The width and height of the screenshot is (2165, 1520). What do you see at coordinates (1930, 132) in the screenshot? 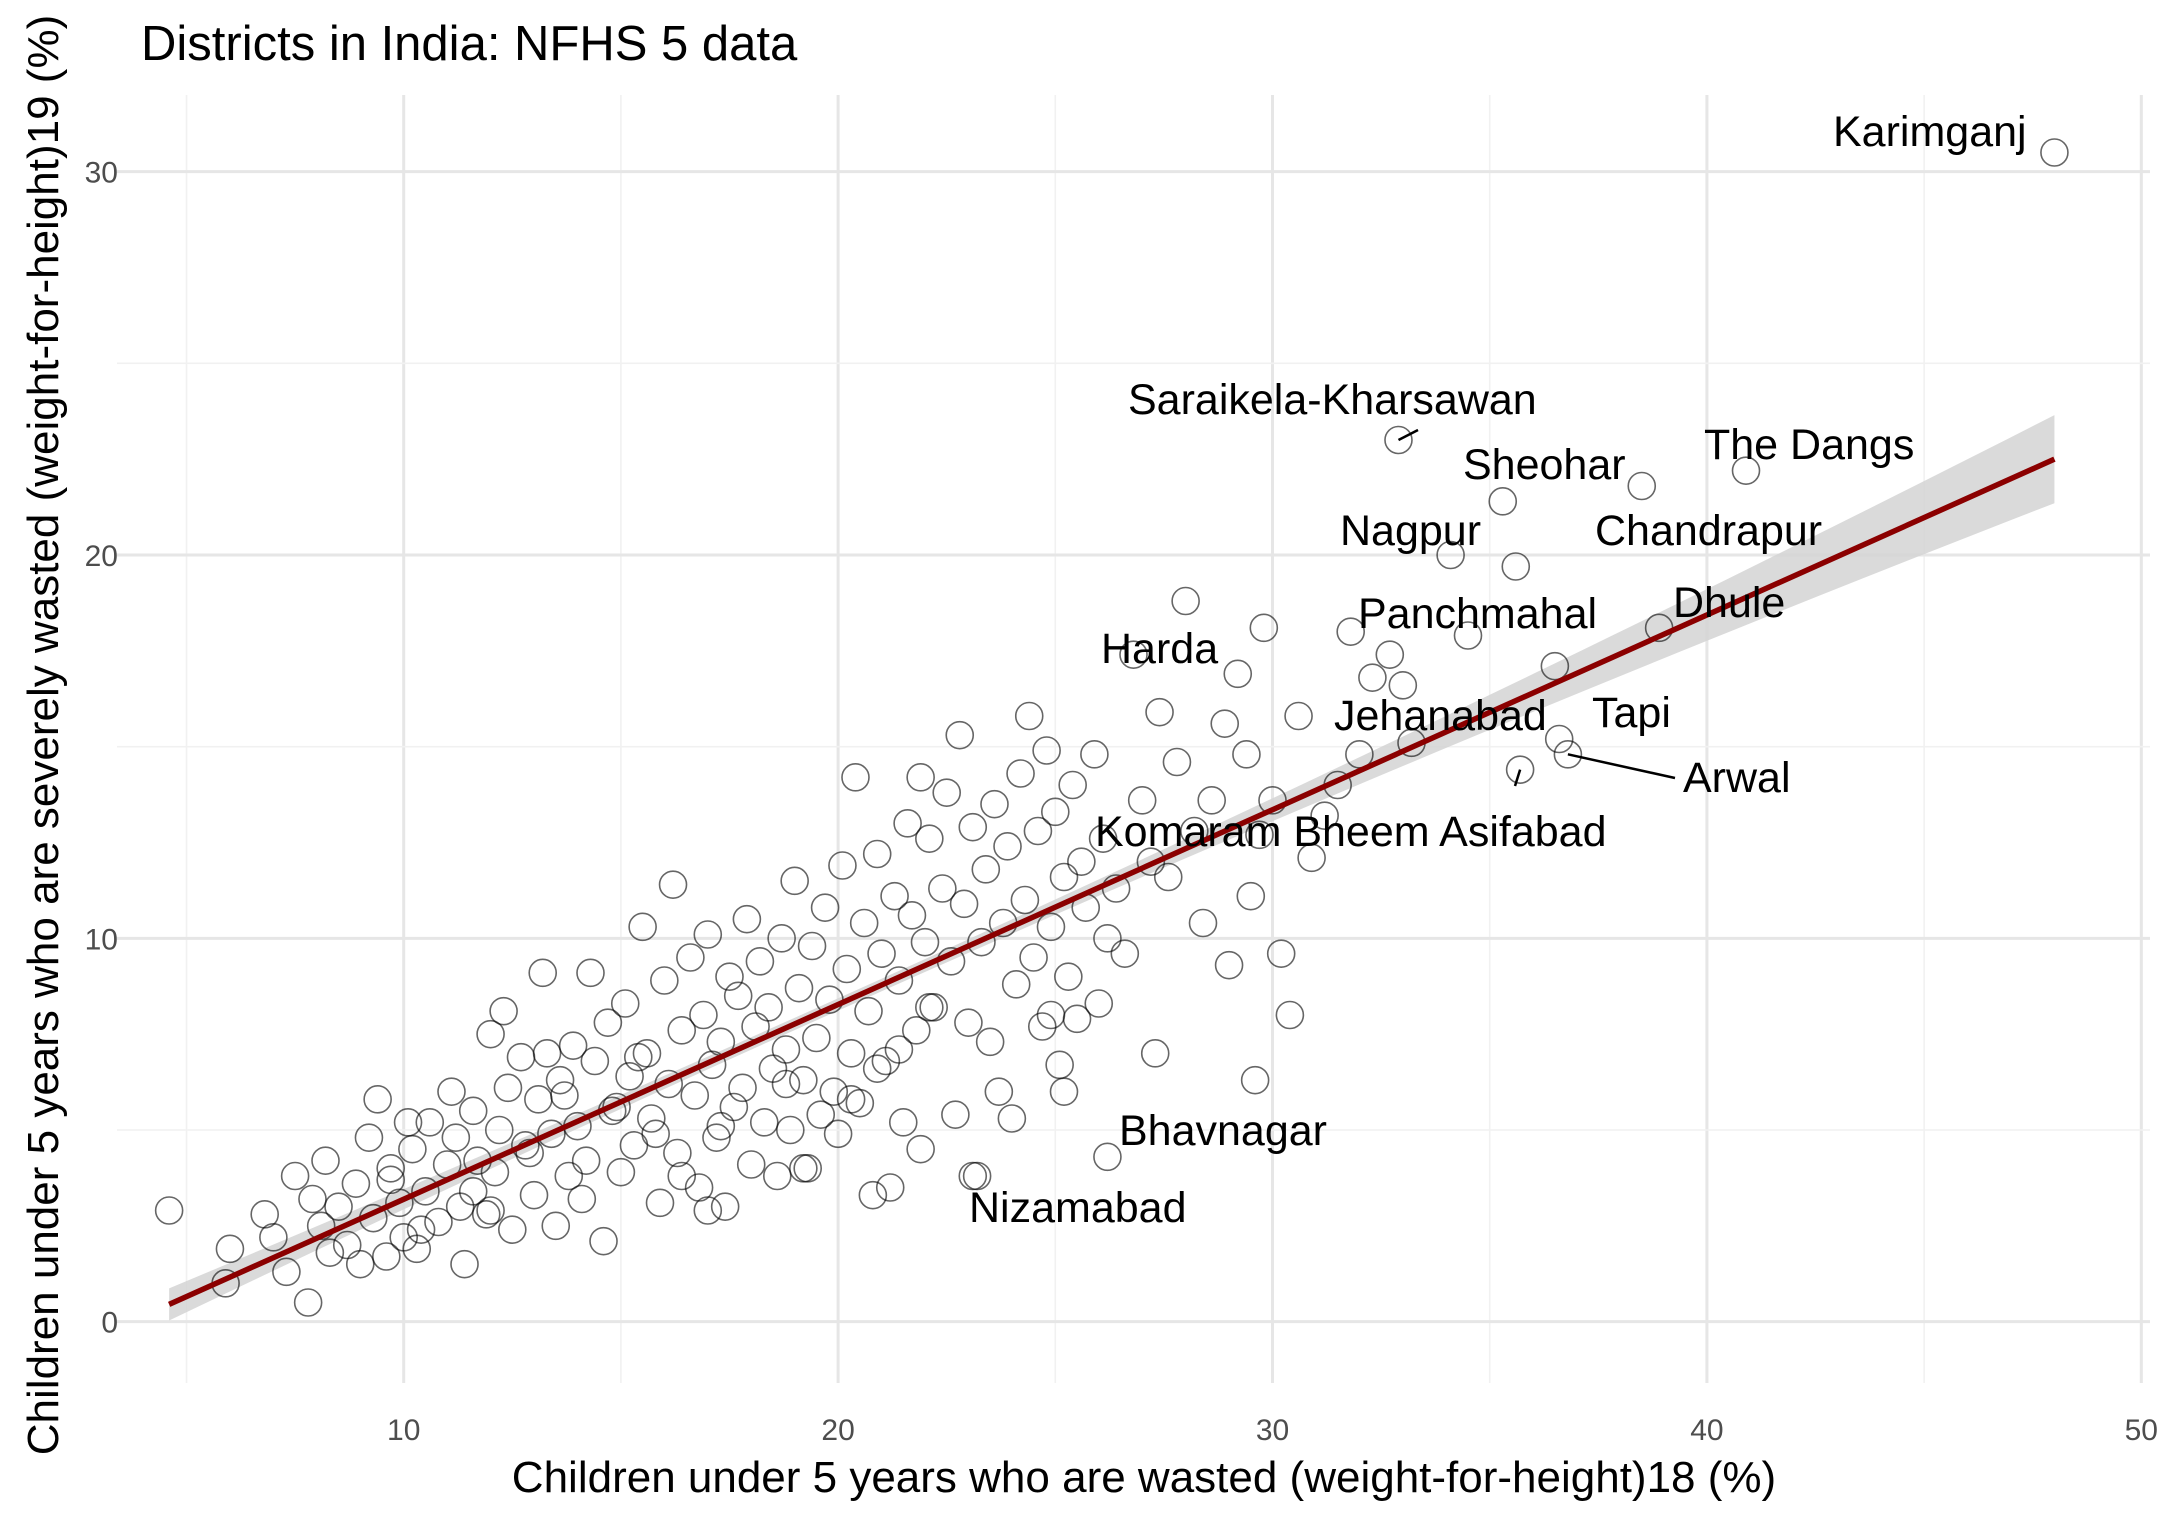
I see `point-label: Karimganj` at bounding box center [1930, 132].